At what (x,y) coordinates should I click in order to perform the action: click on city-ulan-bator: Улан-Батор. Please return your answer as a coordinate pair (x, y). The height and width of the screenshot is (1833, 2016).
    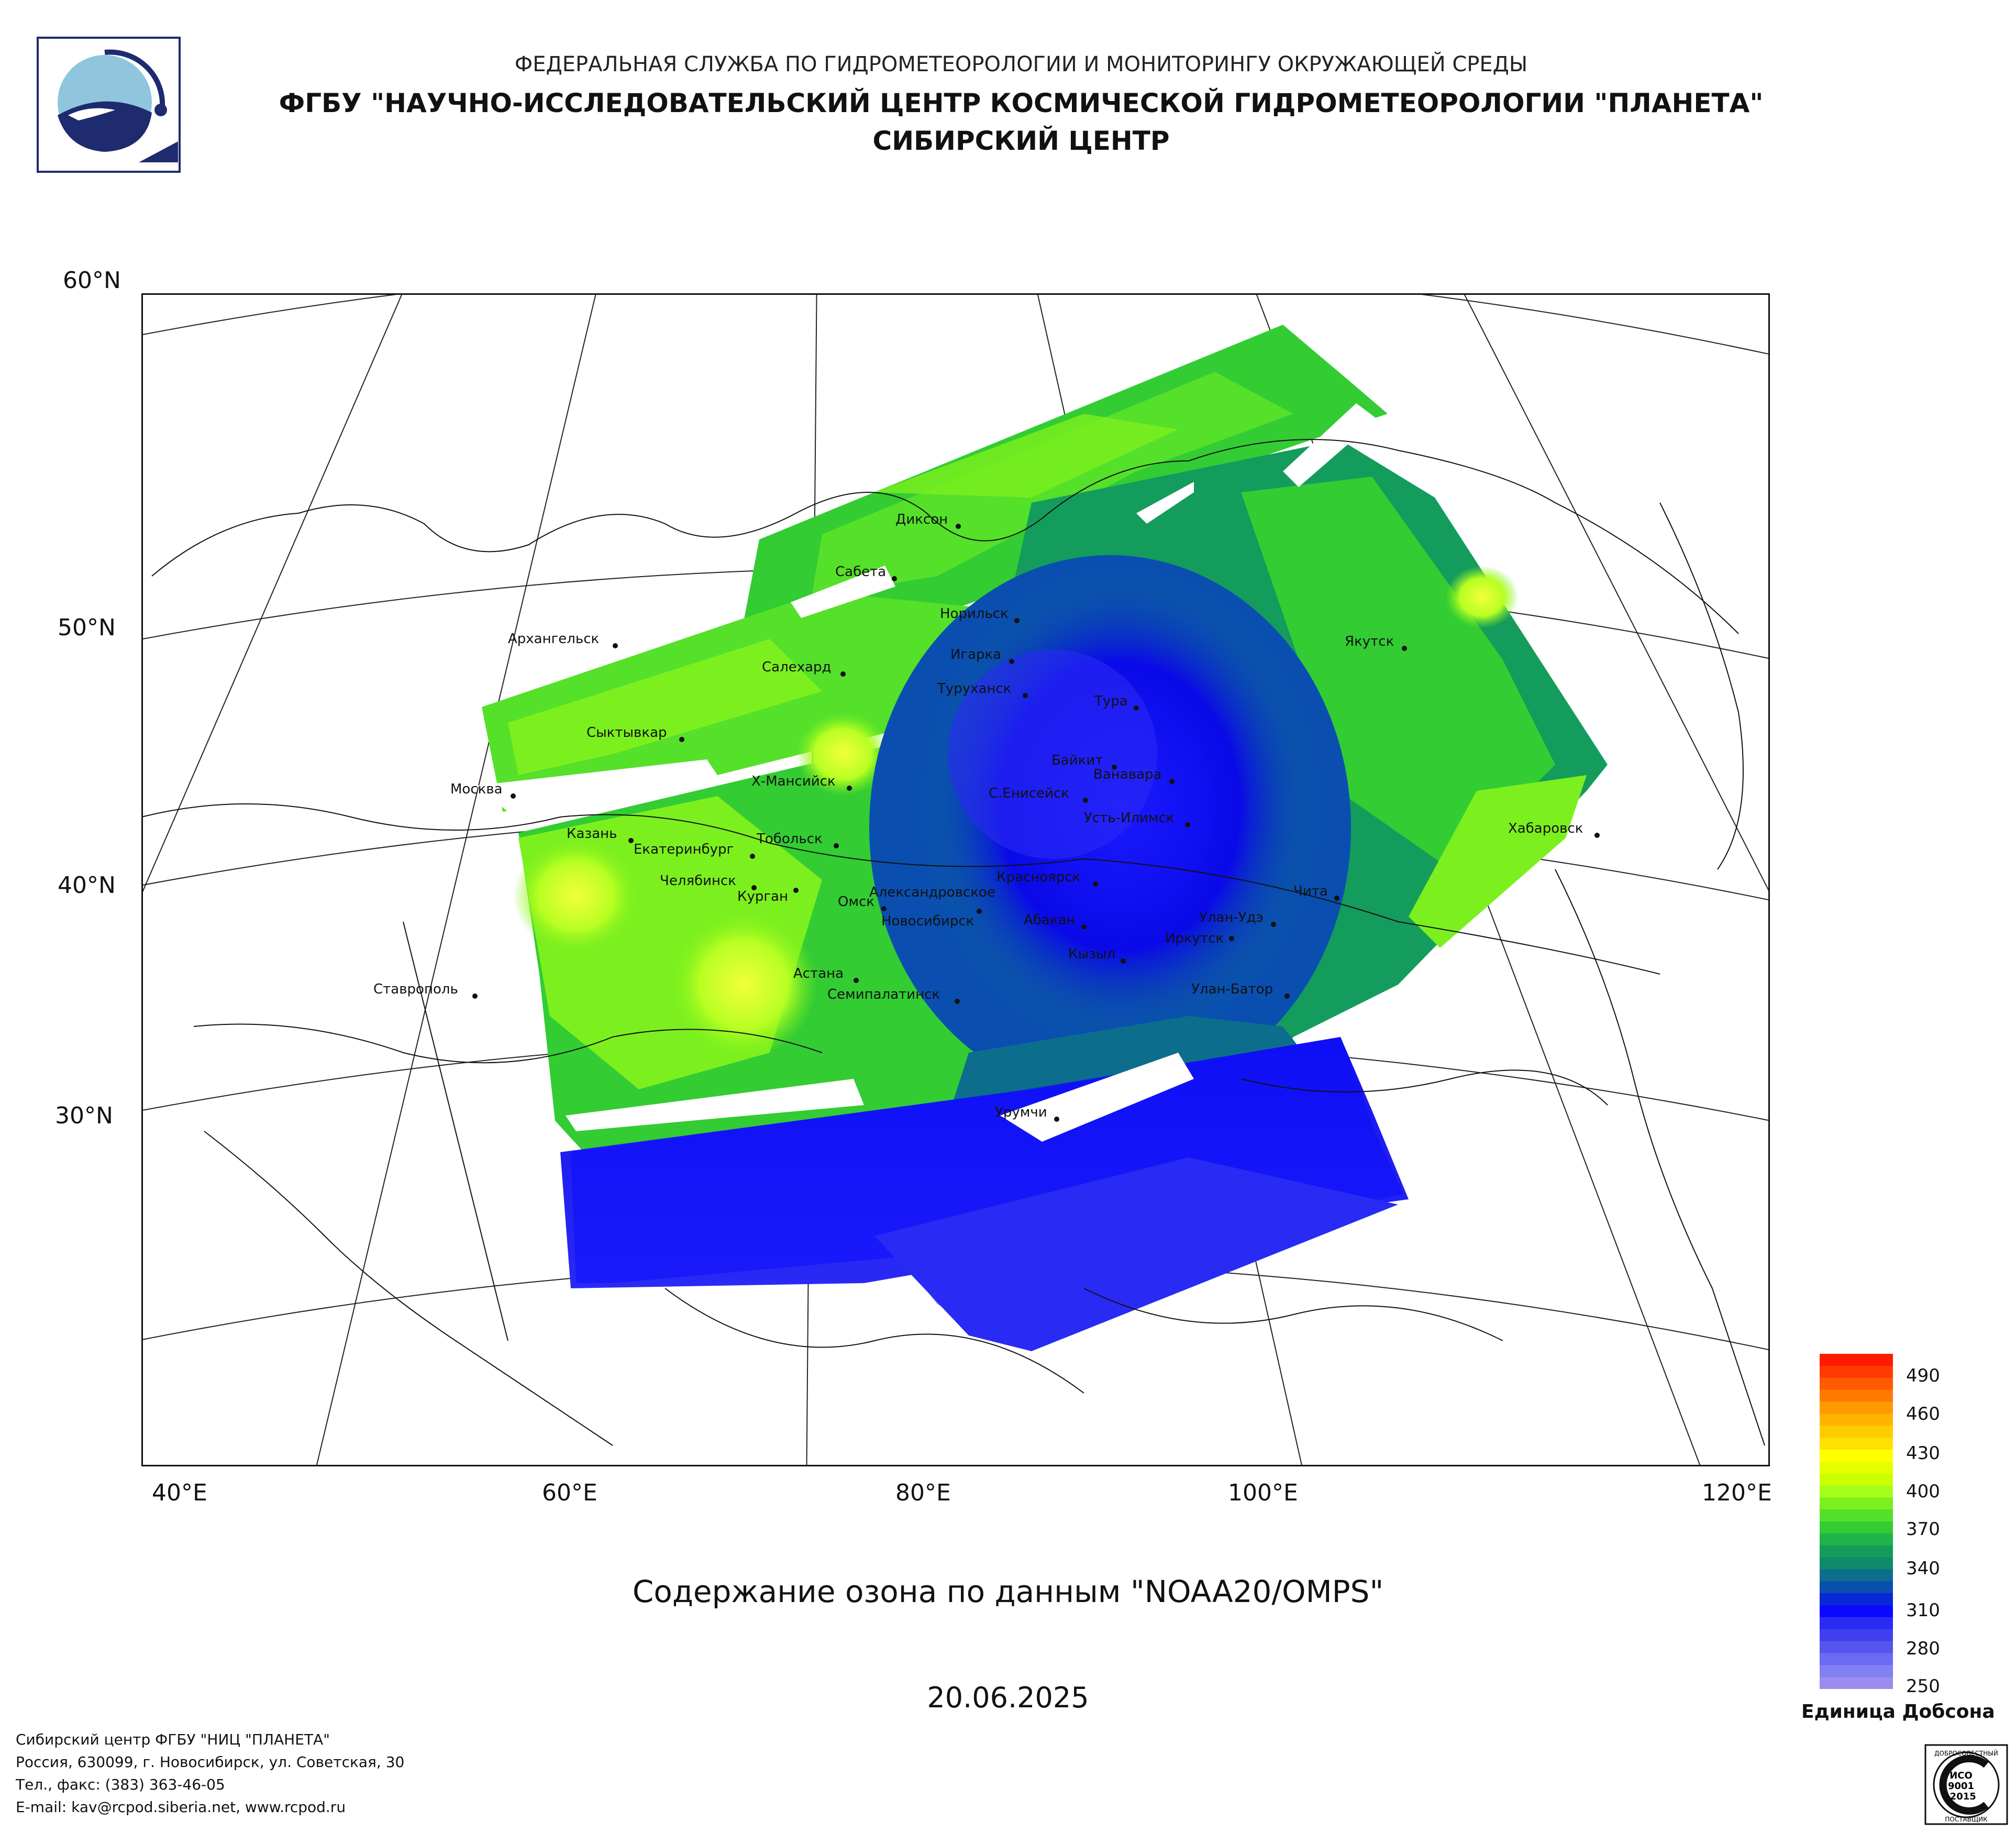
    Looking at the image, I should click on (1232, 989).